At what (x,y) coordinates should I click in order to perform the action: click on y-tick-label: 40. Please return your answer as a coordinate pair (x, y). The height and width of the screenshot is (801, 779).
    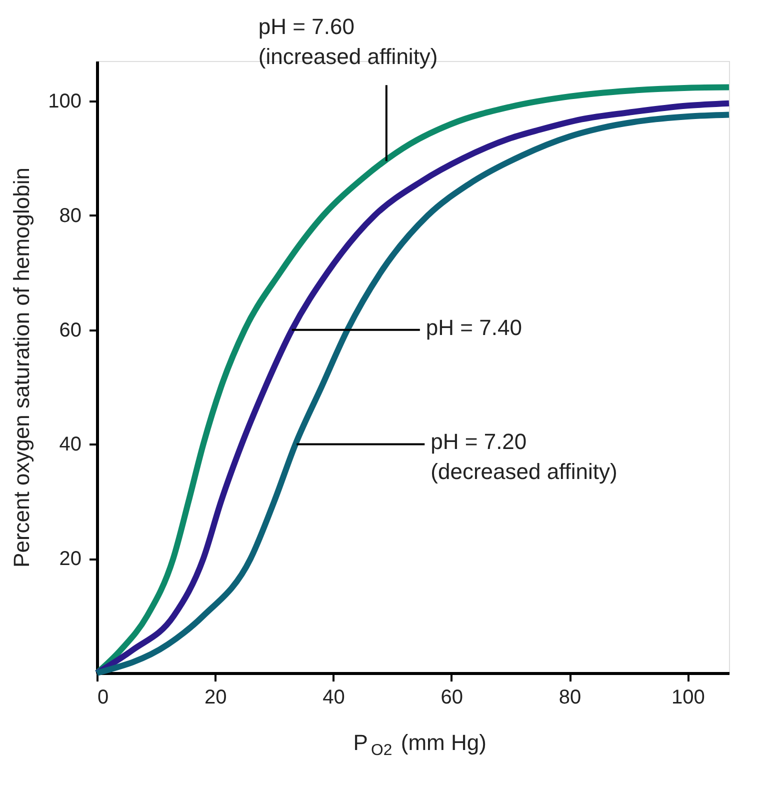
    Looking at the image, I should click on (70, 445).